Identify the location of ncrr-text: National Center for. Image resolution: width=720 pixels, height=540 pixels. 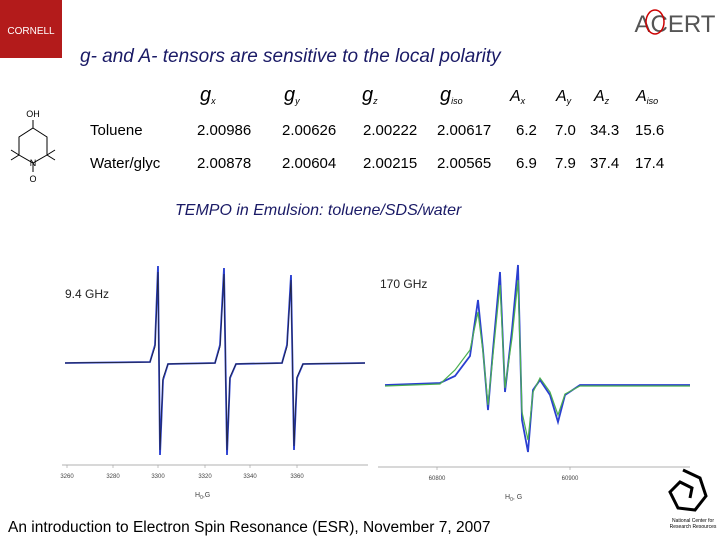
(693, 521).